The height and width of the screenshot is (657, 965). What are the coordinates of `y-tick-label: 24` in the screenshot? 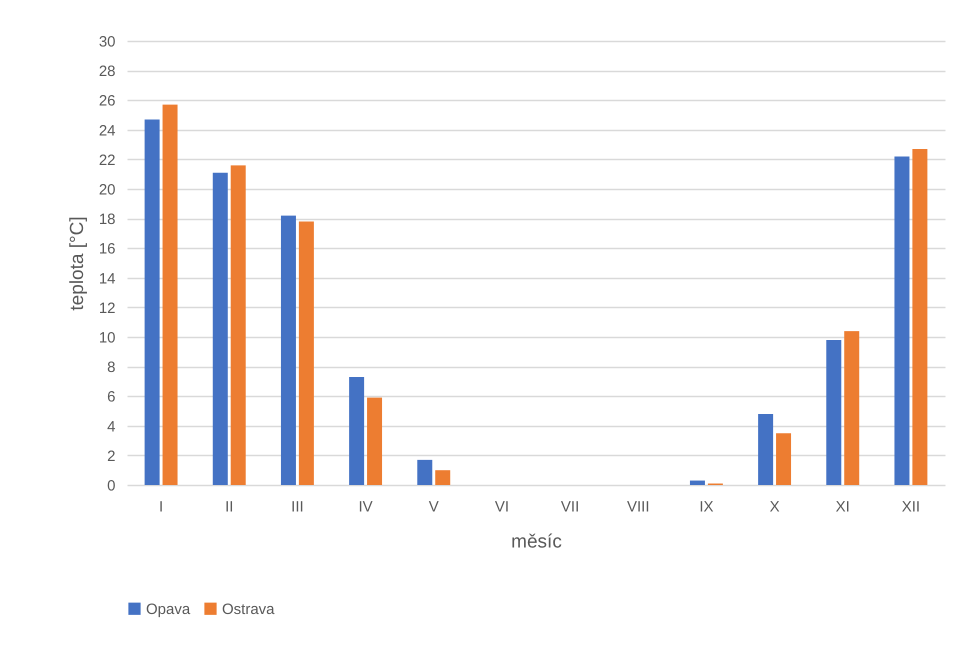 It's located at (107, 131).